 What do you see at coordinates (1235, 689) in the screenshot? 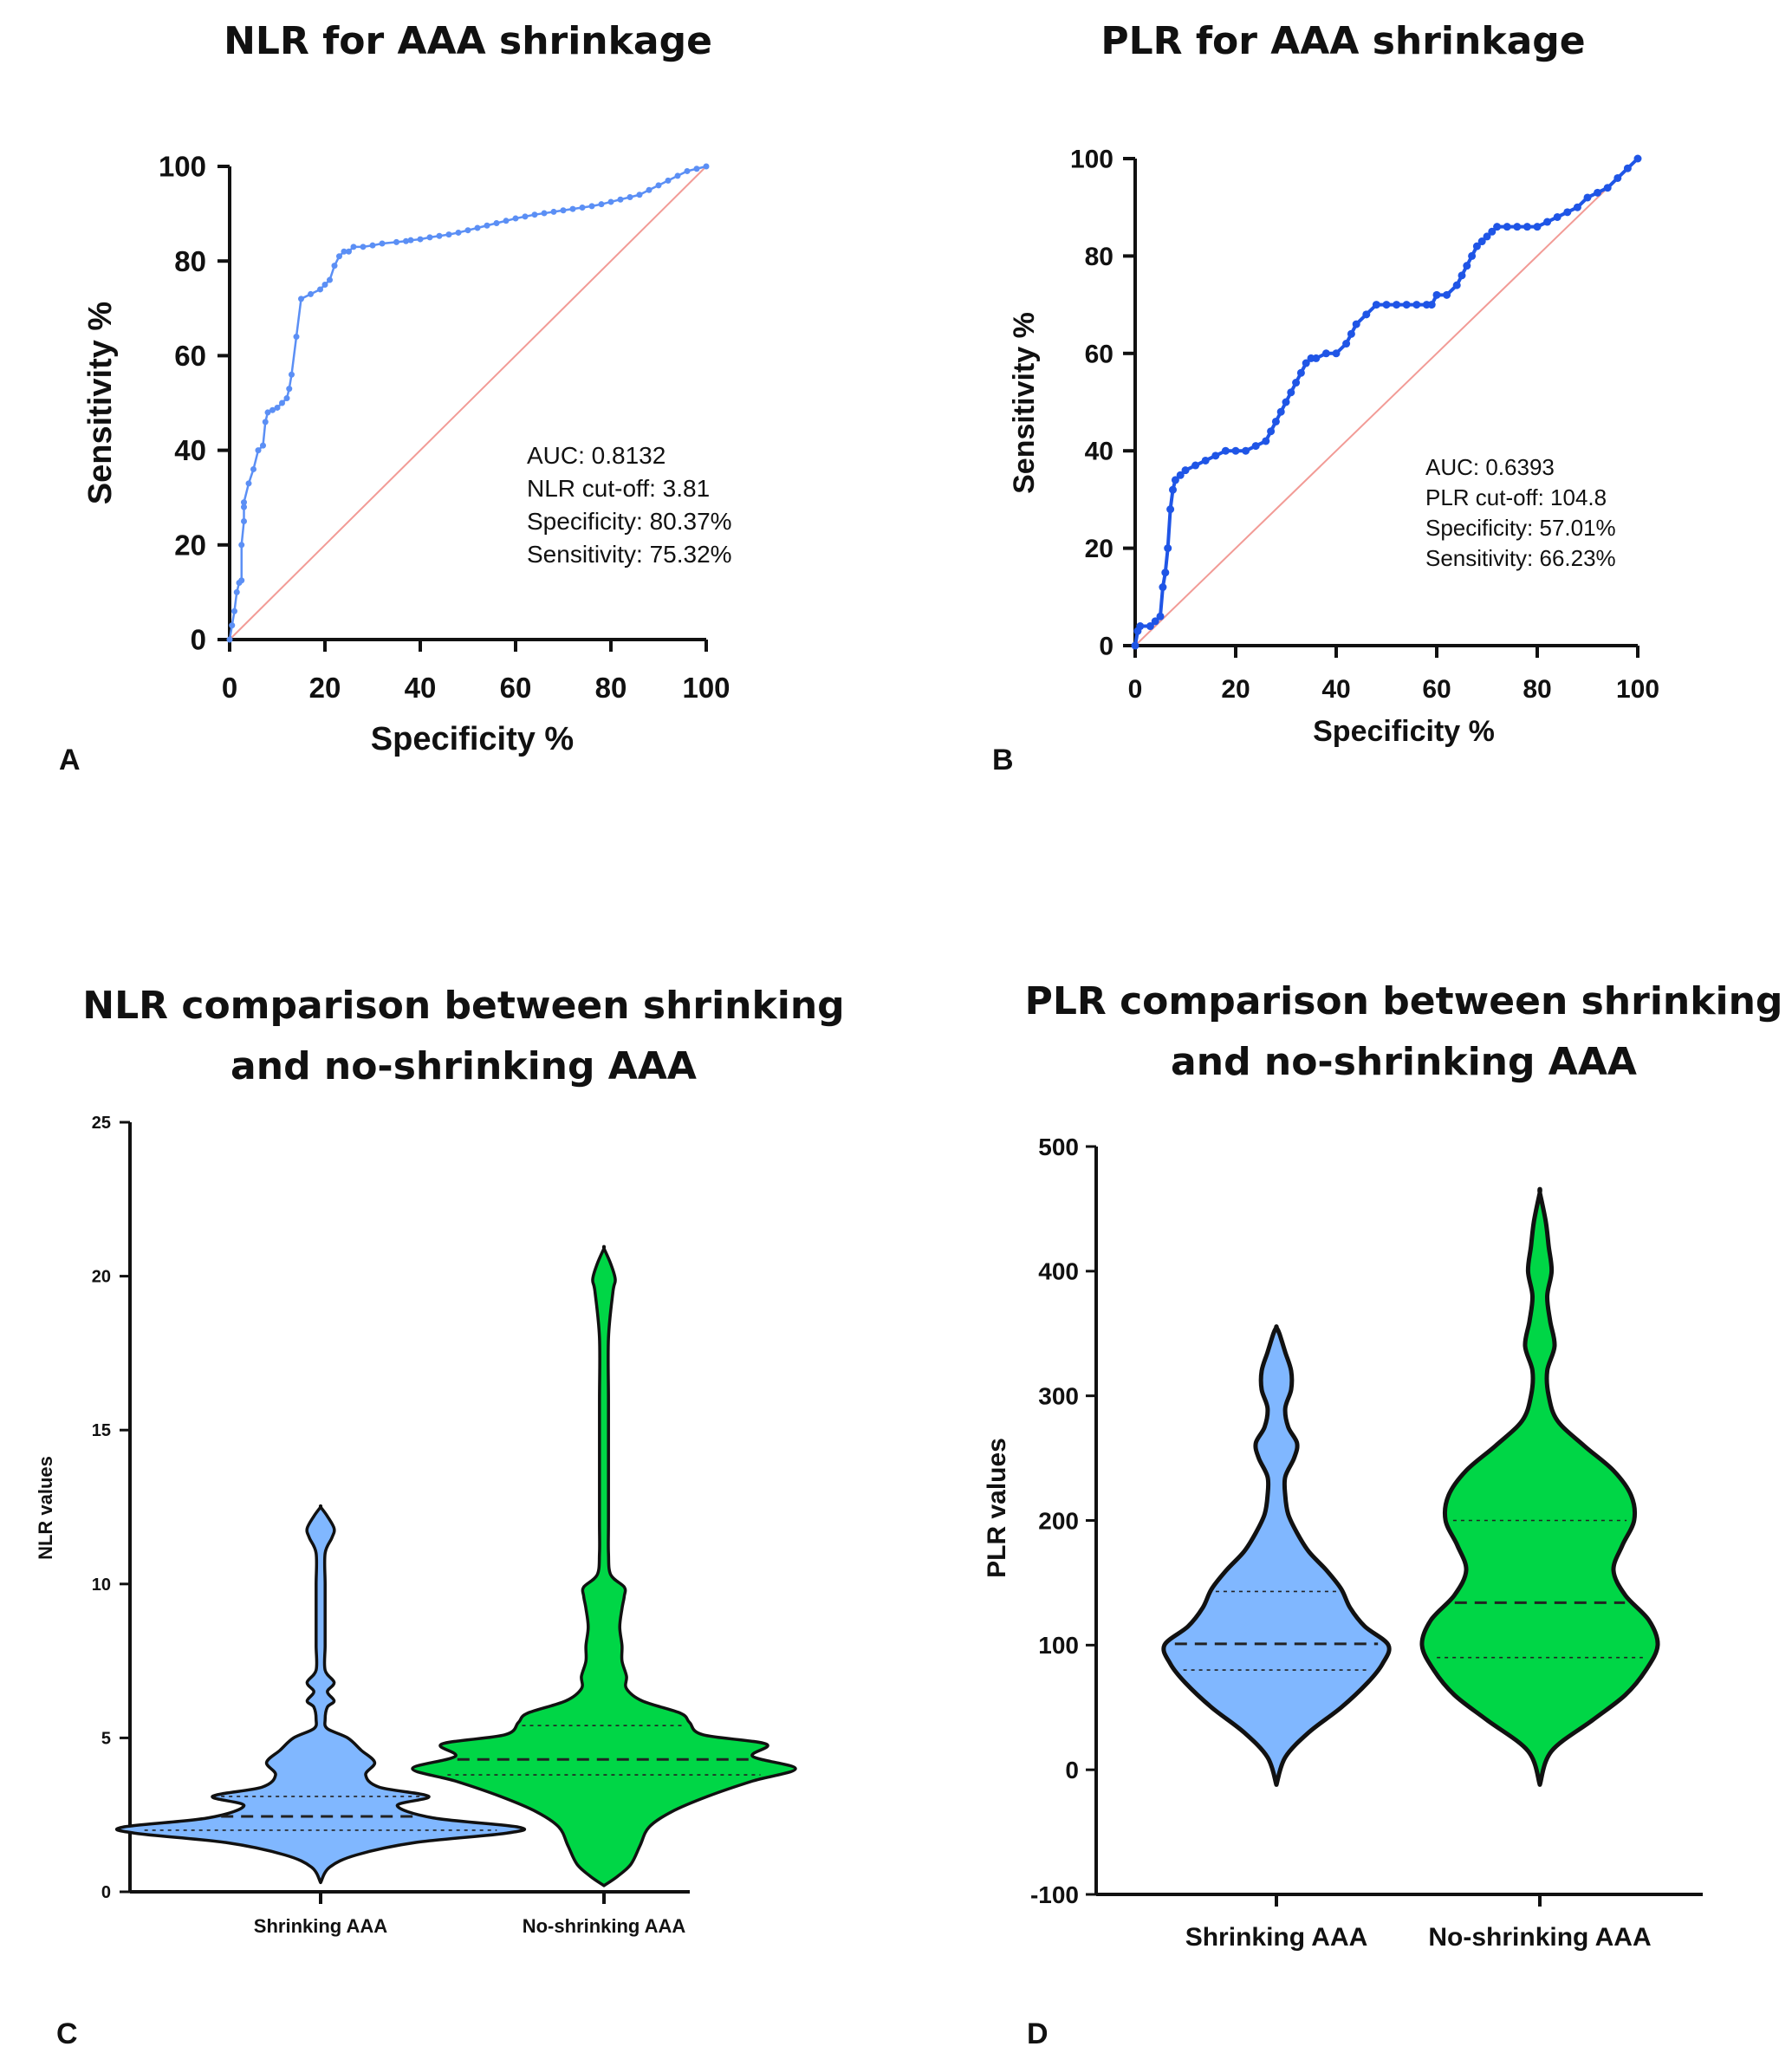
I see `x-tick-label: 20` at bounding box center [1235, 689].